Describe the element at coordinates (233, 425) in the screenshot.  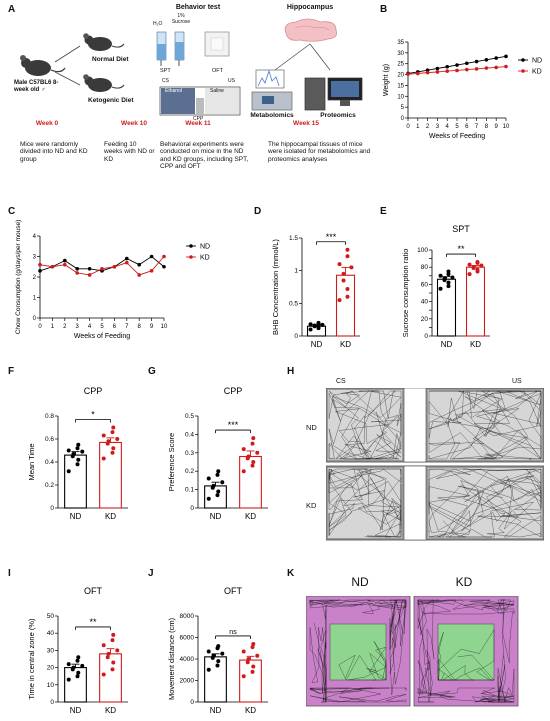
I see `significance-label: ***` at that location.